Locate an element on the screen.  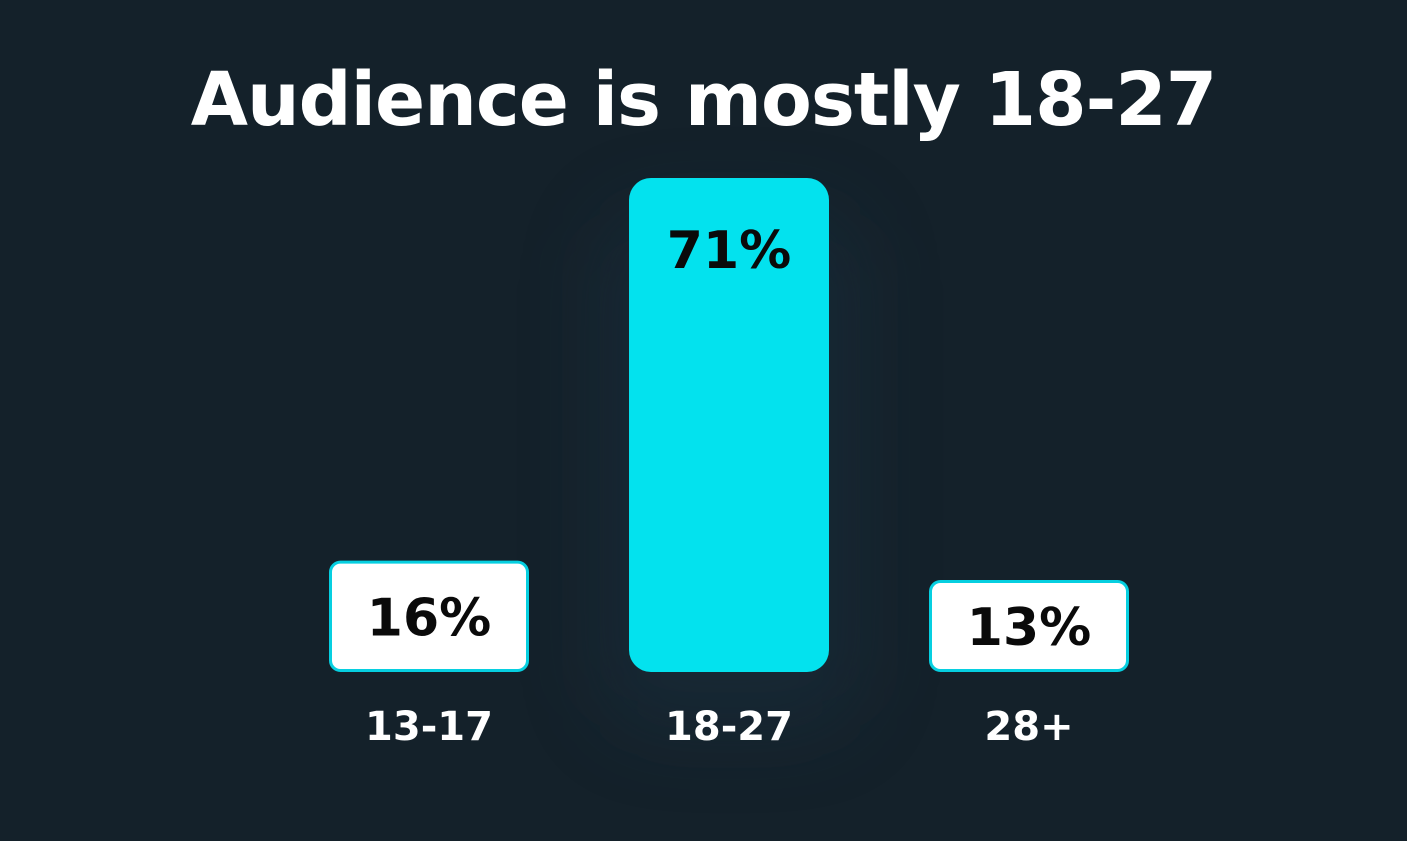
category-label-18-27: 18-27 is located at coordinates (729, 727).